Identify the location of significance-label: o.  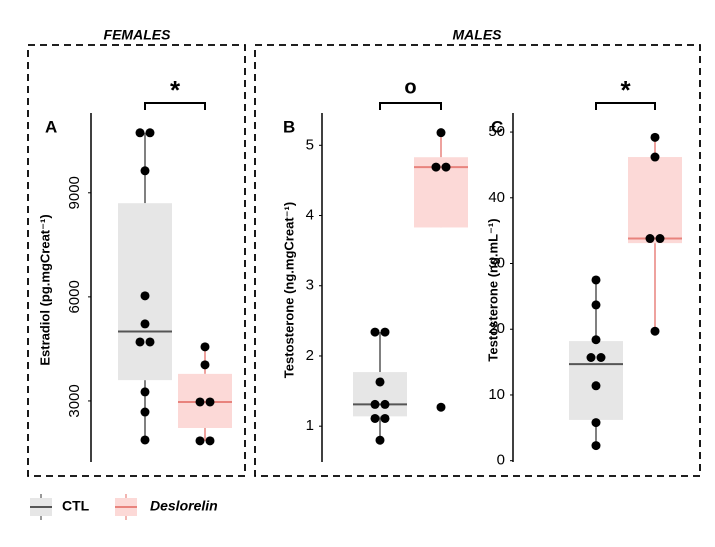
(410, 87).